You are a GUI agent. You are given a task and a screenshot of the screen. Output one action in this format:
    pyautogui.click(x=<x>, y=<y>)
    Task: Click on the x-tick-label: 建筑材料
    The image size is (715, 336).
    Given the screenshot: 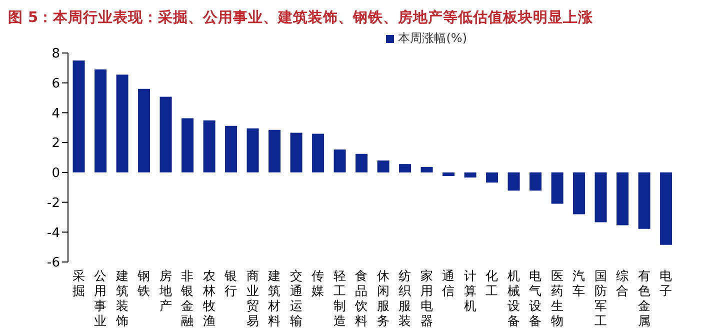 What is the action you would take?
    pyautogui.click(x=274, y=298)
    